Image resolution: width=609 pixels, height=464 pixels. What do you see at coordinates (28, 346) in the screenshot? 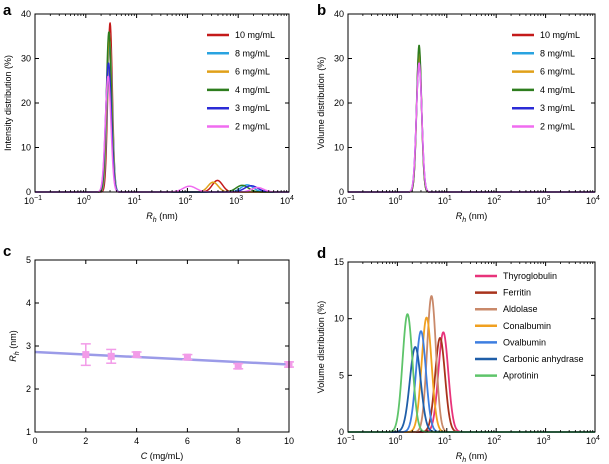
I see `y-tick-label-c: 3` at bounding box center [28, 346].